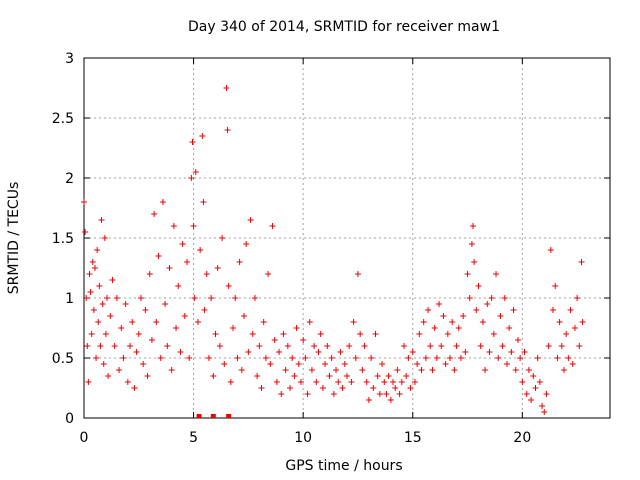 The height and width of the screenshot is (480, 640). I want to click on y-axis-label: SRMTID / TECUs, so click(14, 238).